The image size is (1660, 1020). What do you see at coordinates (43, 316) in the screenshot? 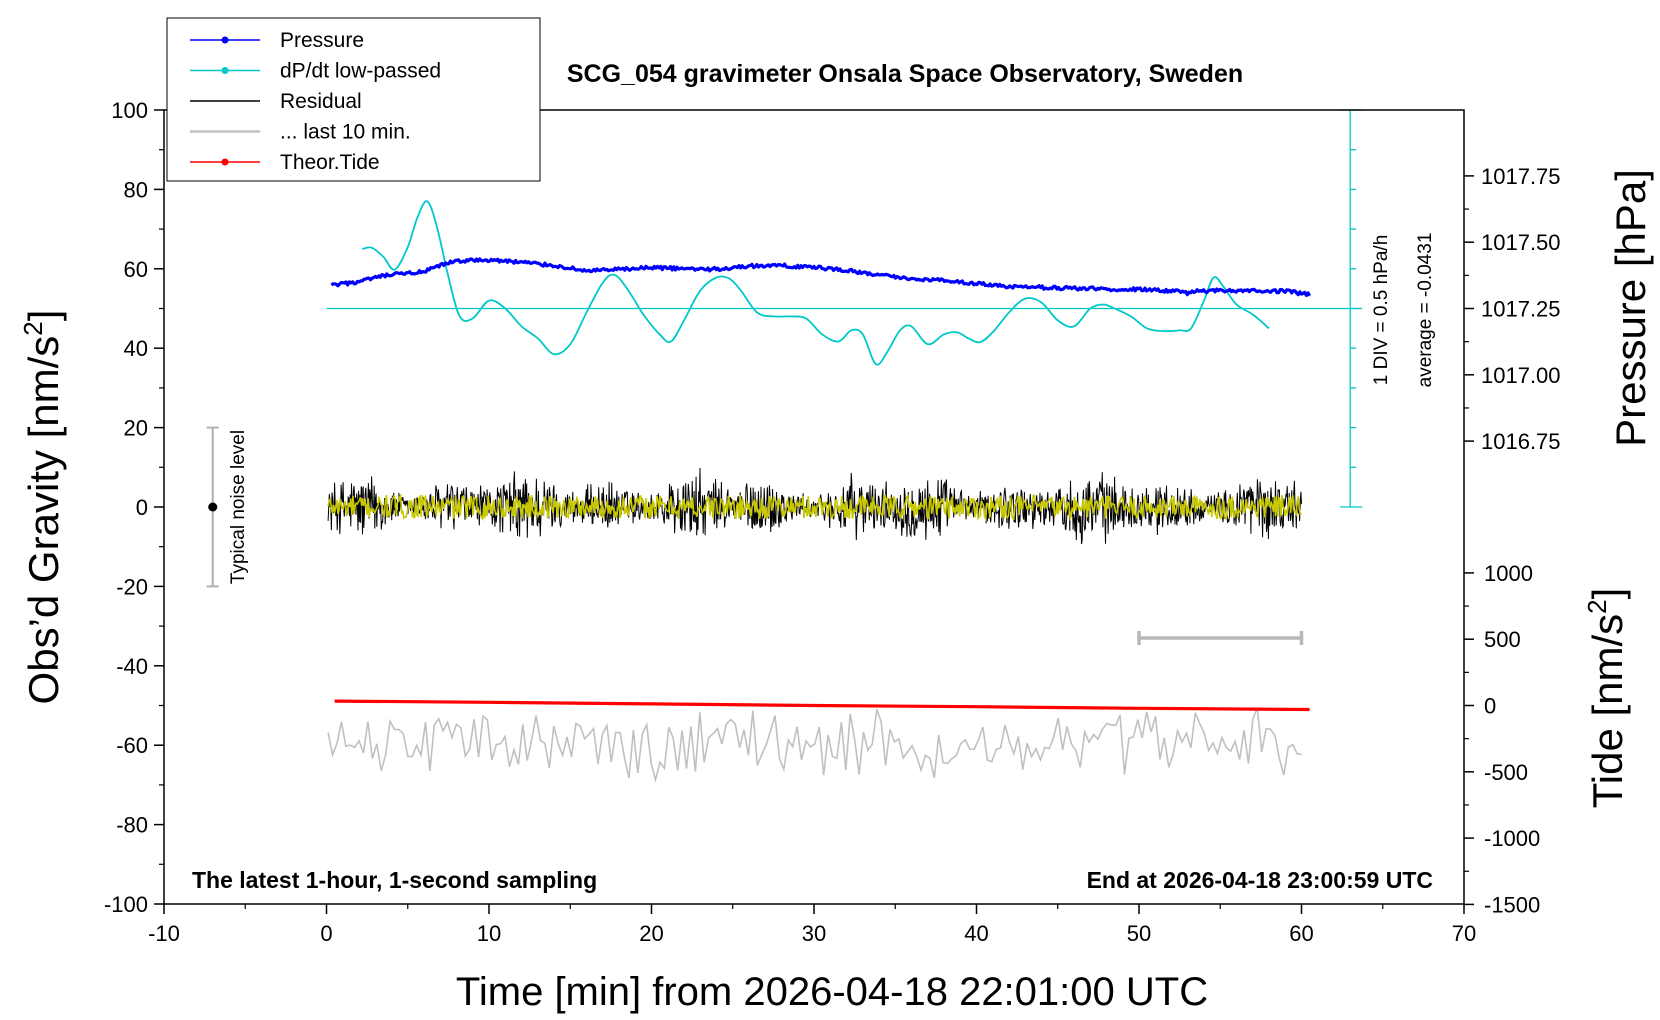
I see `y-axis-label-left-end: ]` at bounding box center [43, 316].